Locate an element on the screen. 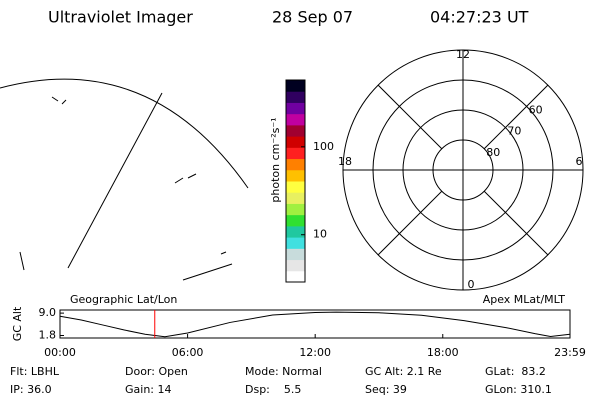 The height and width of the screenshot is (400, 600). colorbar-frame is located at coordinates (295, 181).